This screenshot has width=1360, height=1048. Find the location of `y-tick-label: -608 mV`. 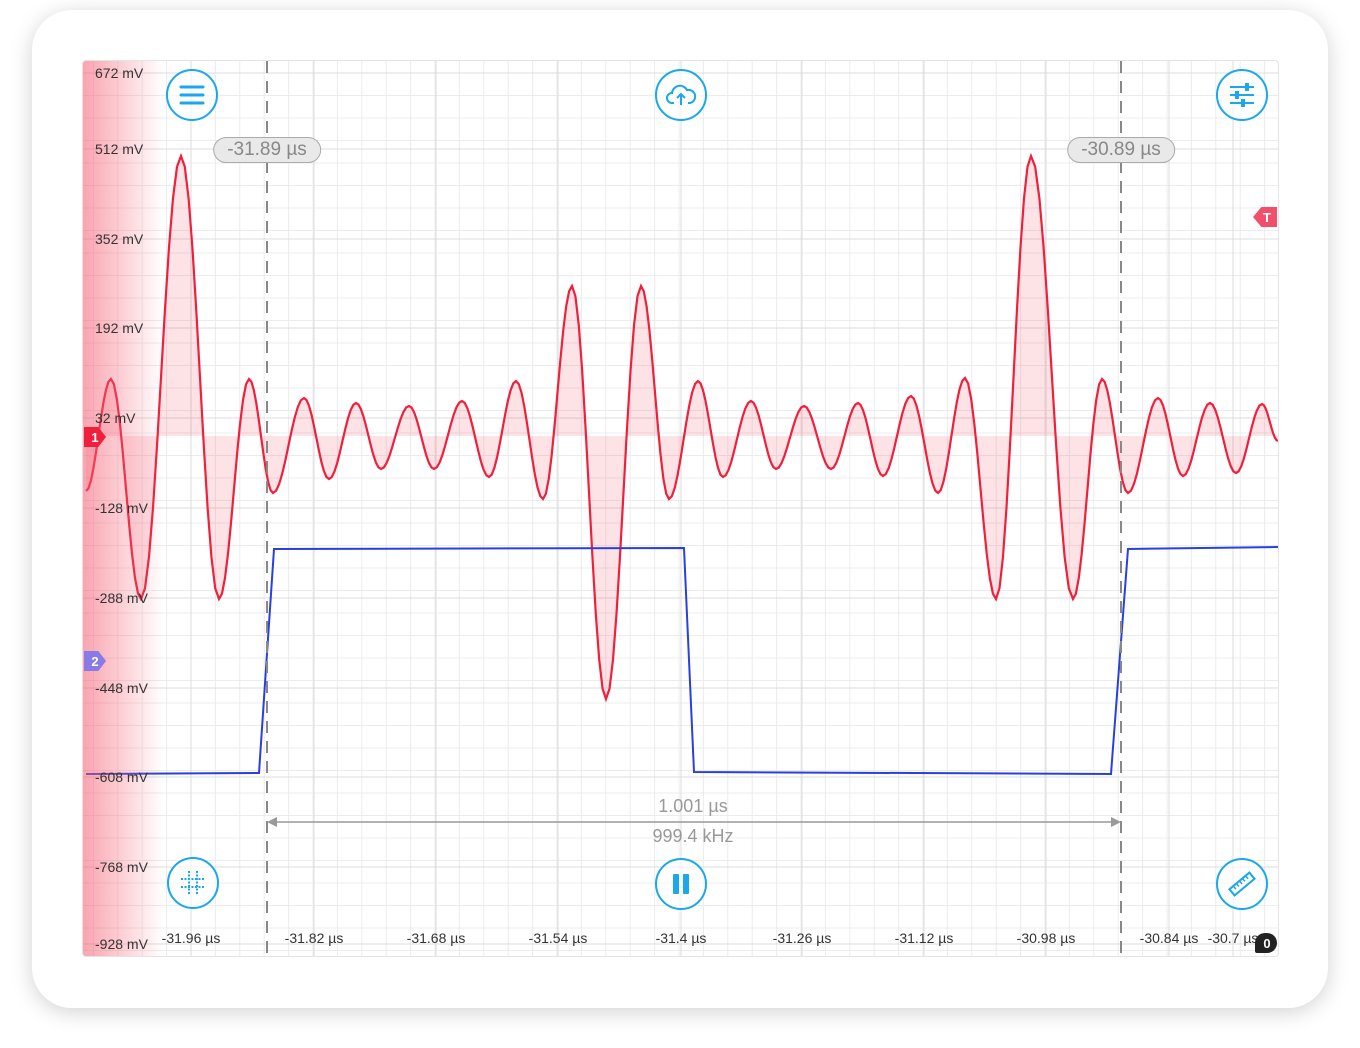

y-tick-label: -608 mV is located at coordinates (121, 777).